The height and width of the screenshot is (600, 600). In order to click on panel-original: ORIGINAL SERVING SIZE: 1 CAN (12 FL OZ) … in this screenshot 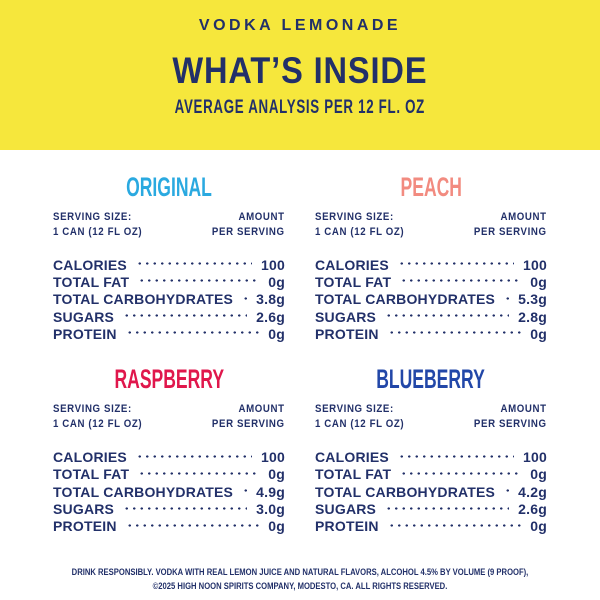, I will do `click(169, 258)`.